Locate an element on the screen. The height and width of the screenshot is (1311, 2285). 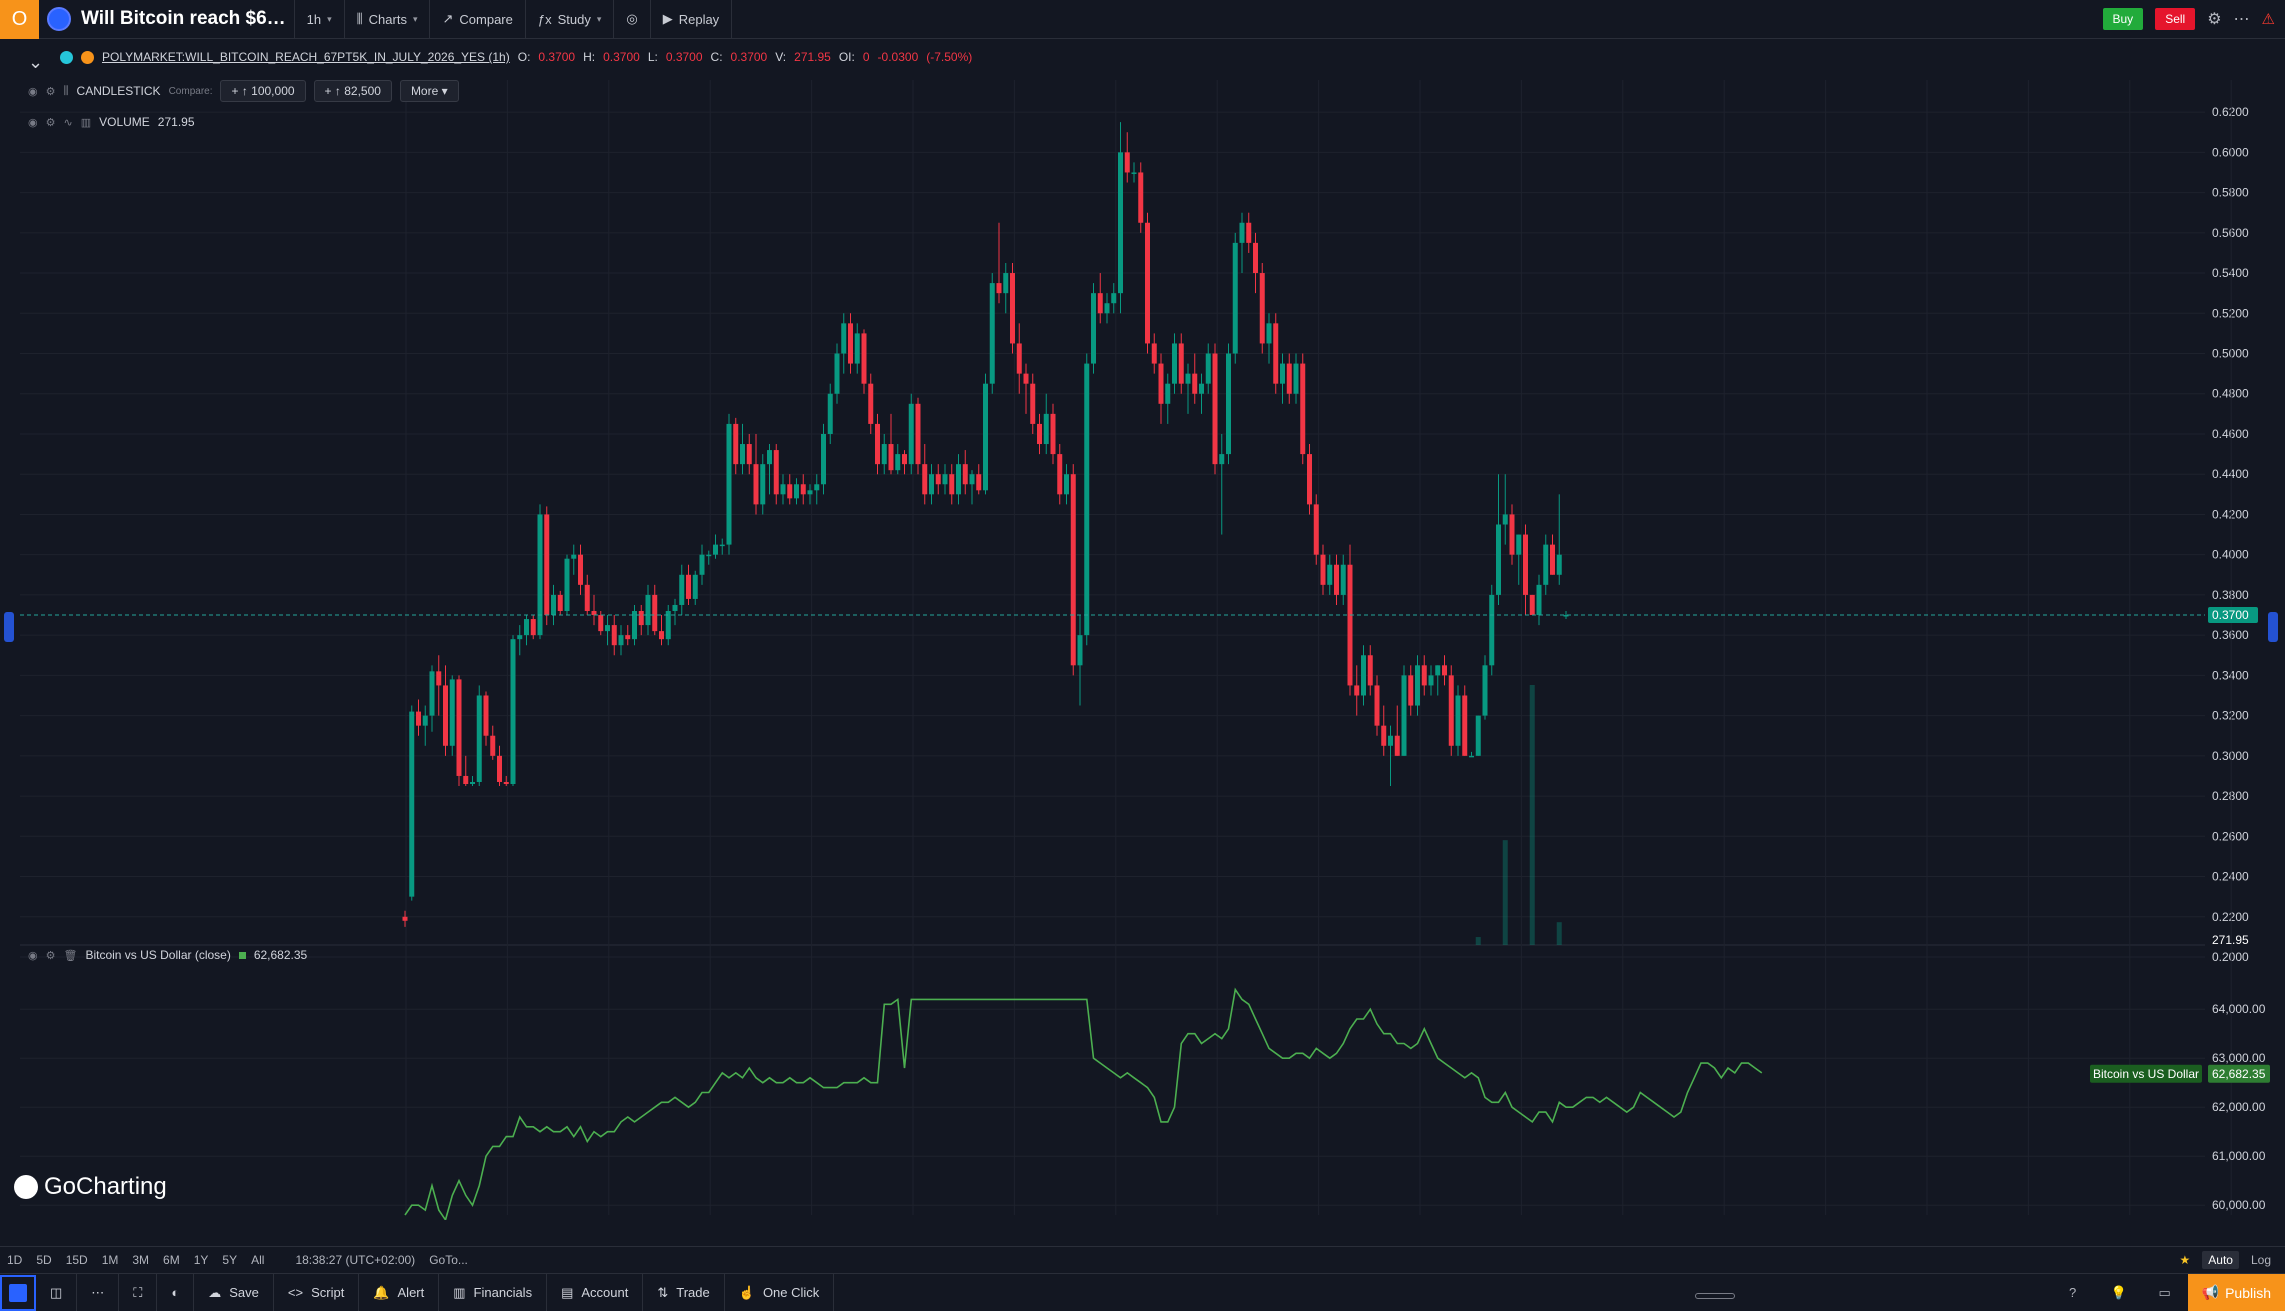
sell-button: Sell is located at coordinates (2175, 19).